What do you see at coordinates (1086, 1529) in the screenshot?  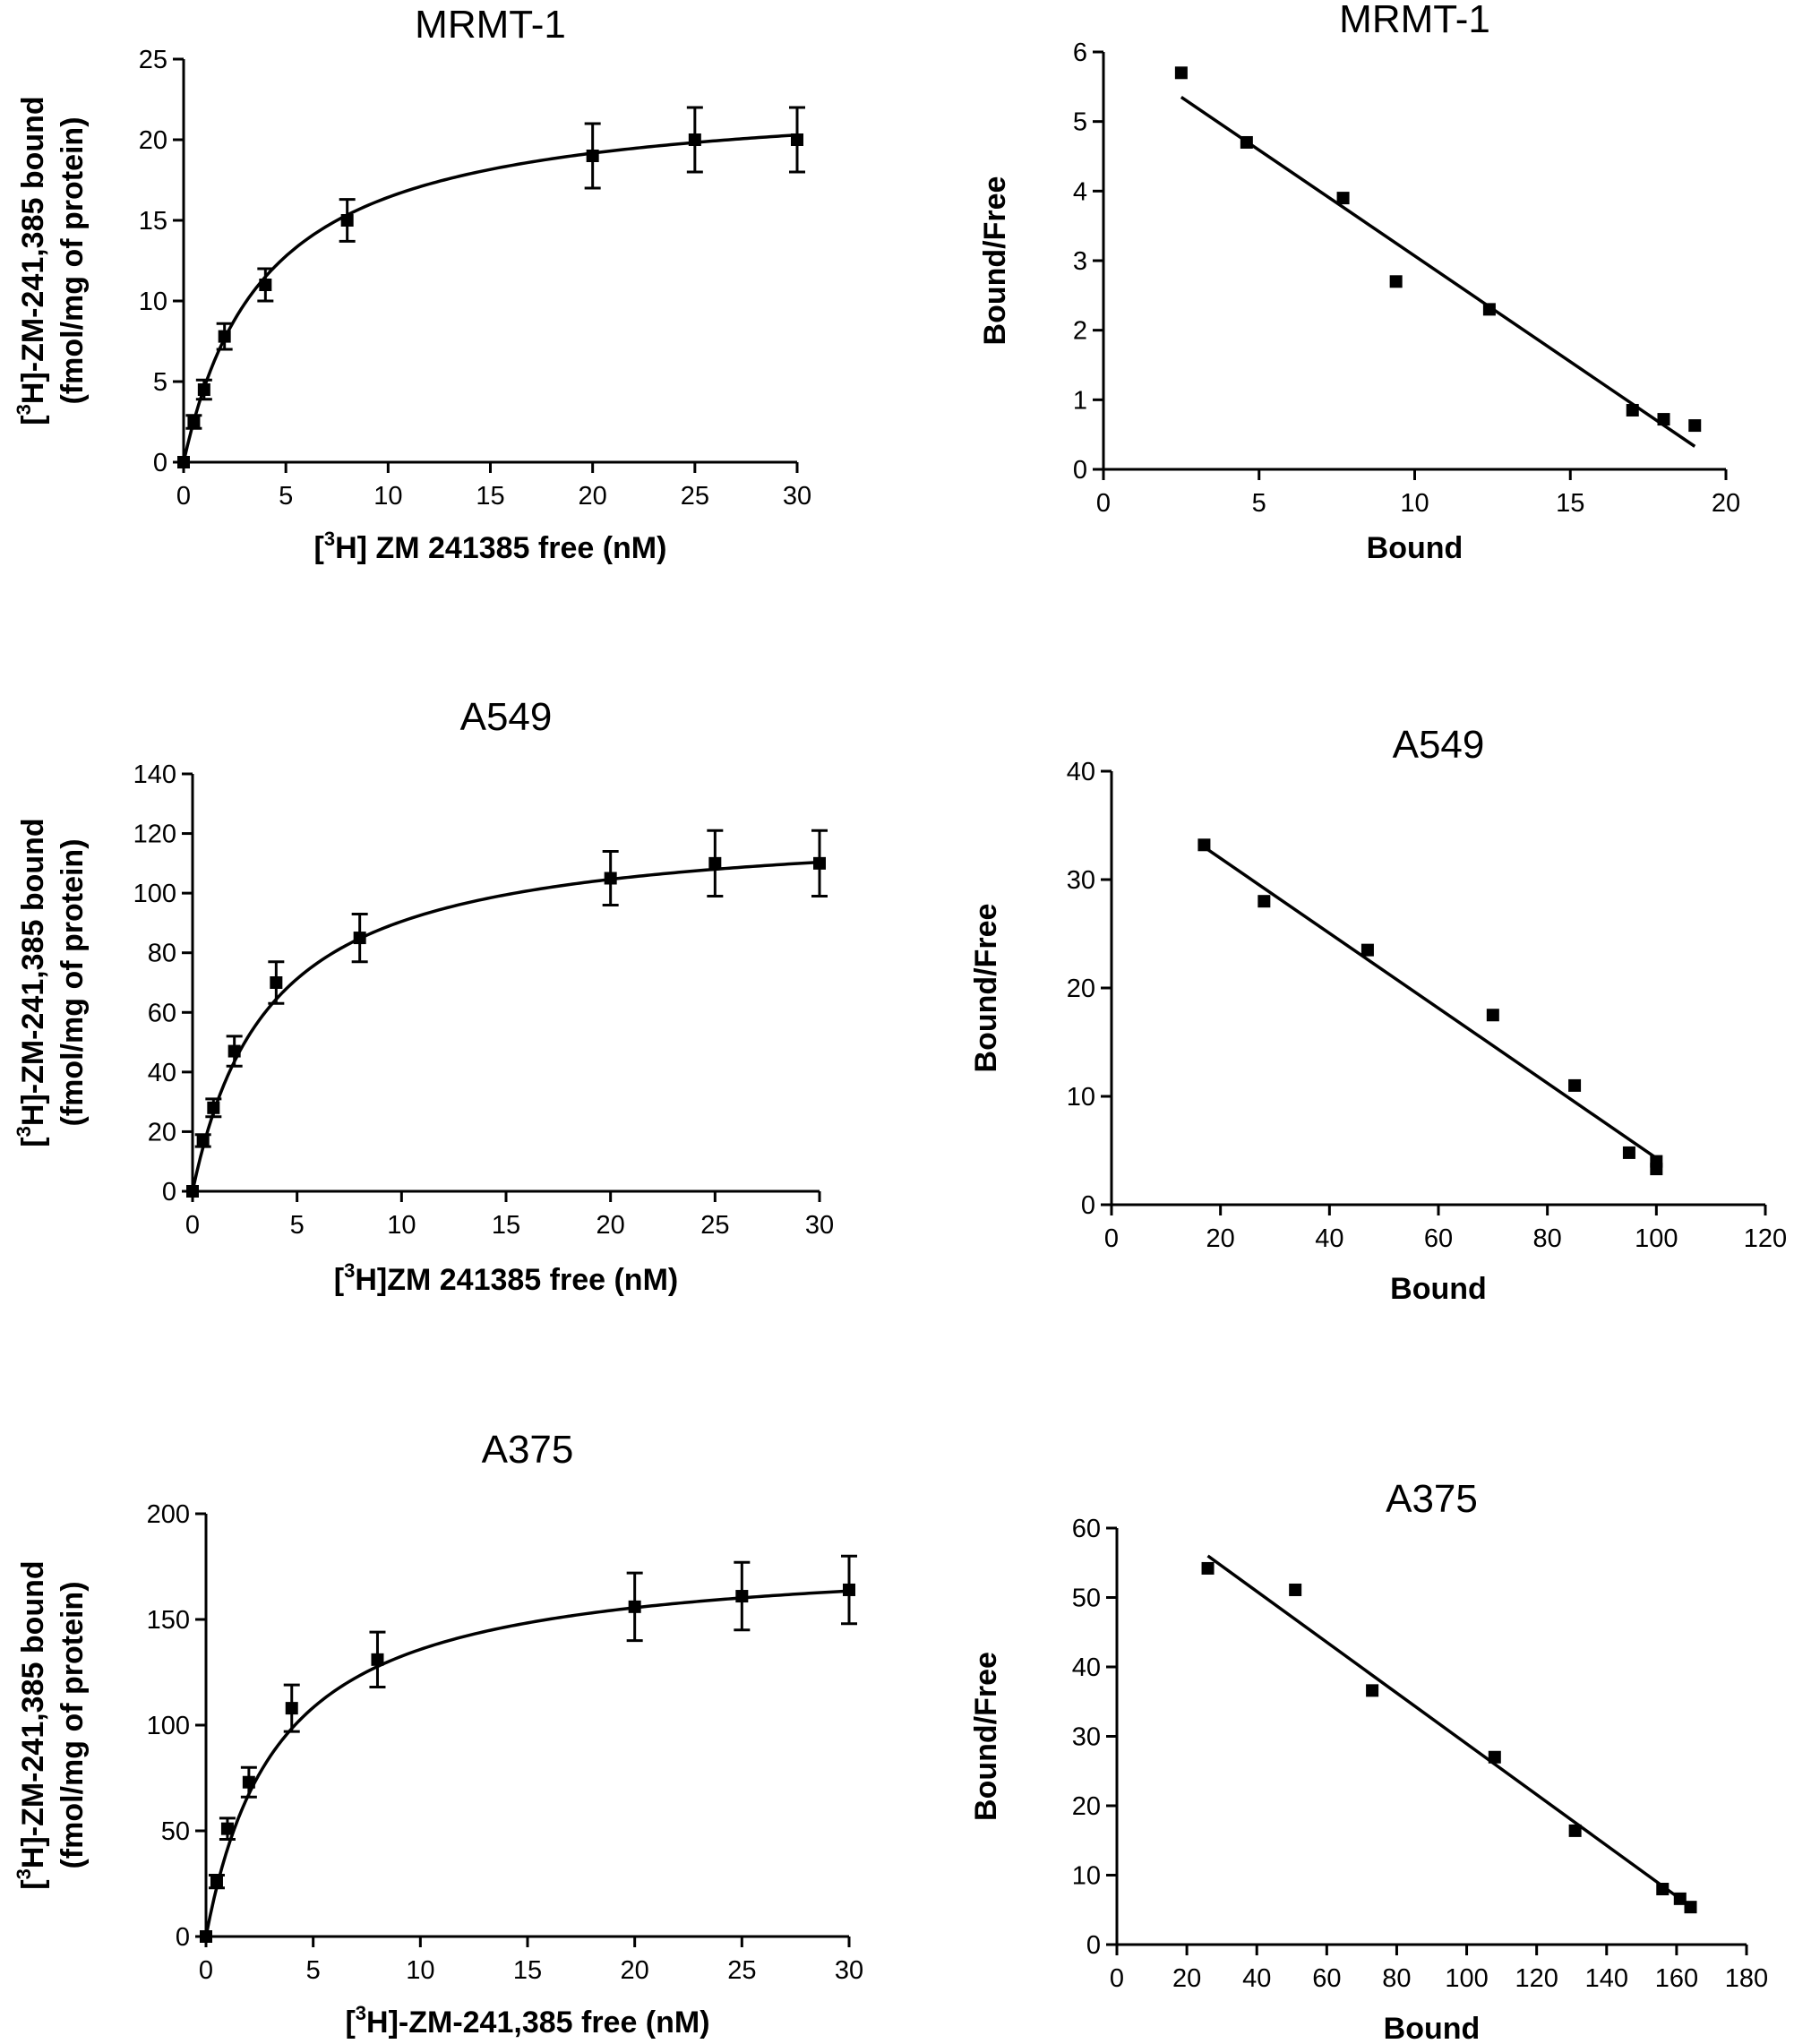 I see `y-tick-label: 60` at bounding box center [1086, 1529].